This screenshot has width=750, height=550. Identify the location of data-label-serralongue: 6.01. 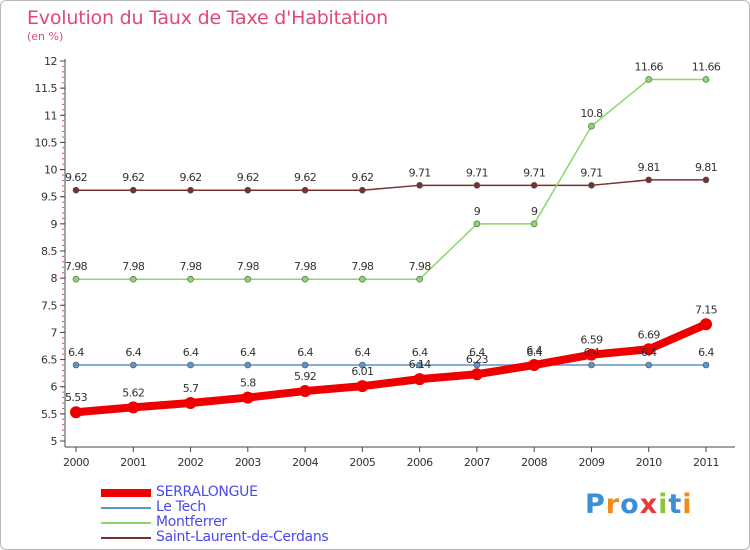
(362, 371).